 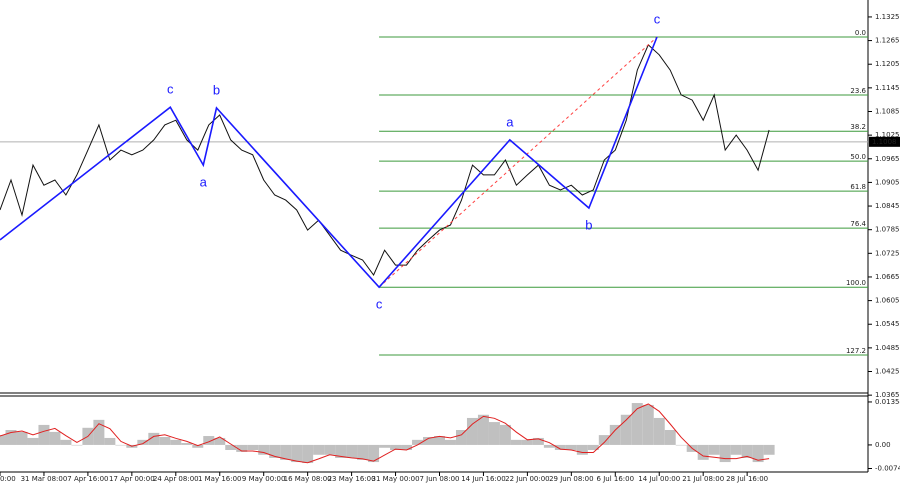 I want to click on wave-label: a, so click(x=204, y=182).